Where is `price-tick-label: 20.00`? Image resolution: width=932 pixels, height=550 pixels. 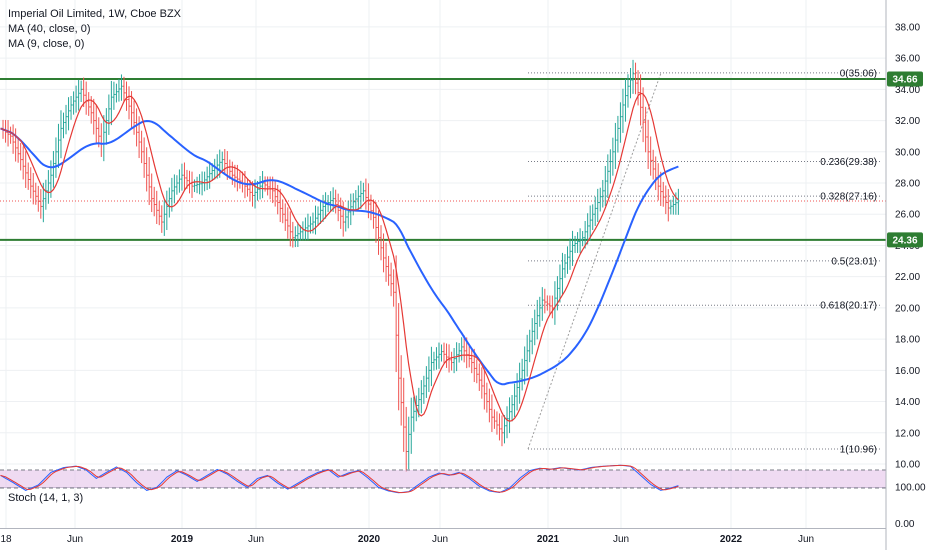 price-tick-label: 20.00 is located at coordinates (907, 308).